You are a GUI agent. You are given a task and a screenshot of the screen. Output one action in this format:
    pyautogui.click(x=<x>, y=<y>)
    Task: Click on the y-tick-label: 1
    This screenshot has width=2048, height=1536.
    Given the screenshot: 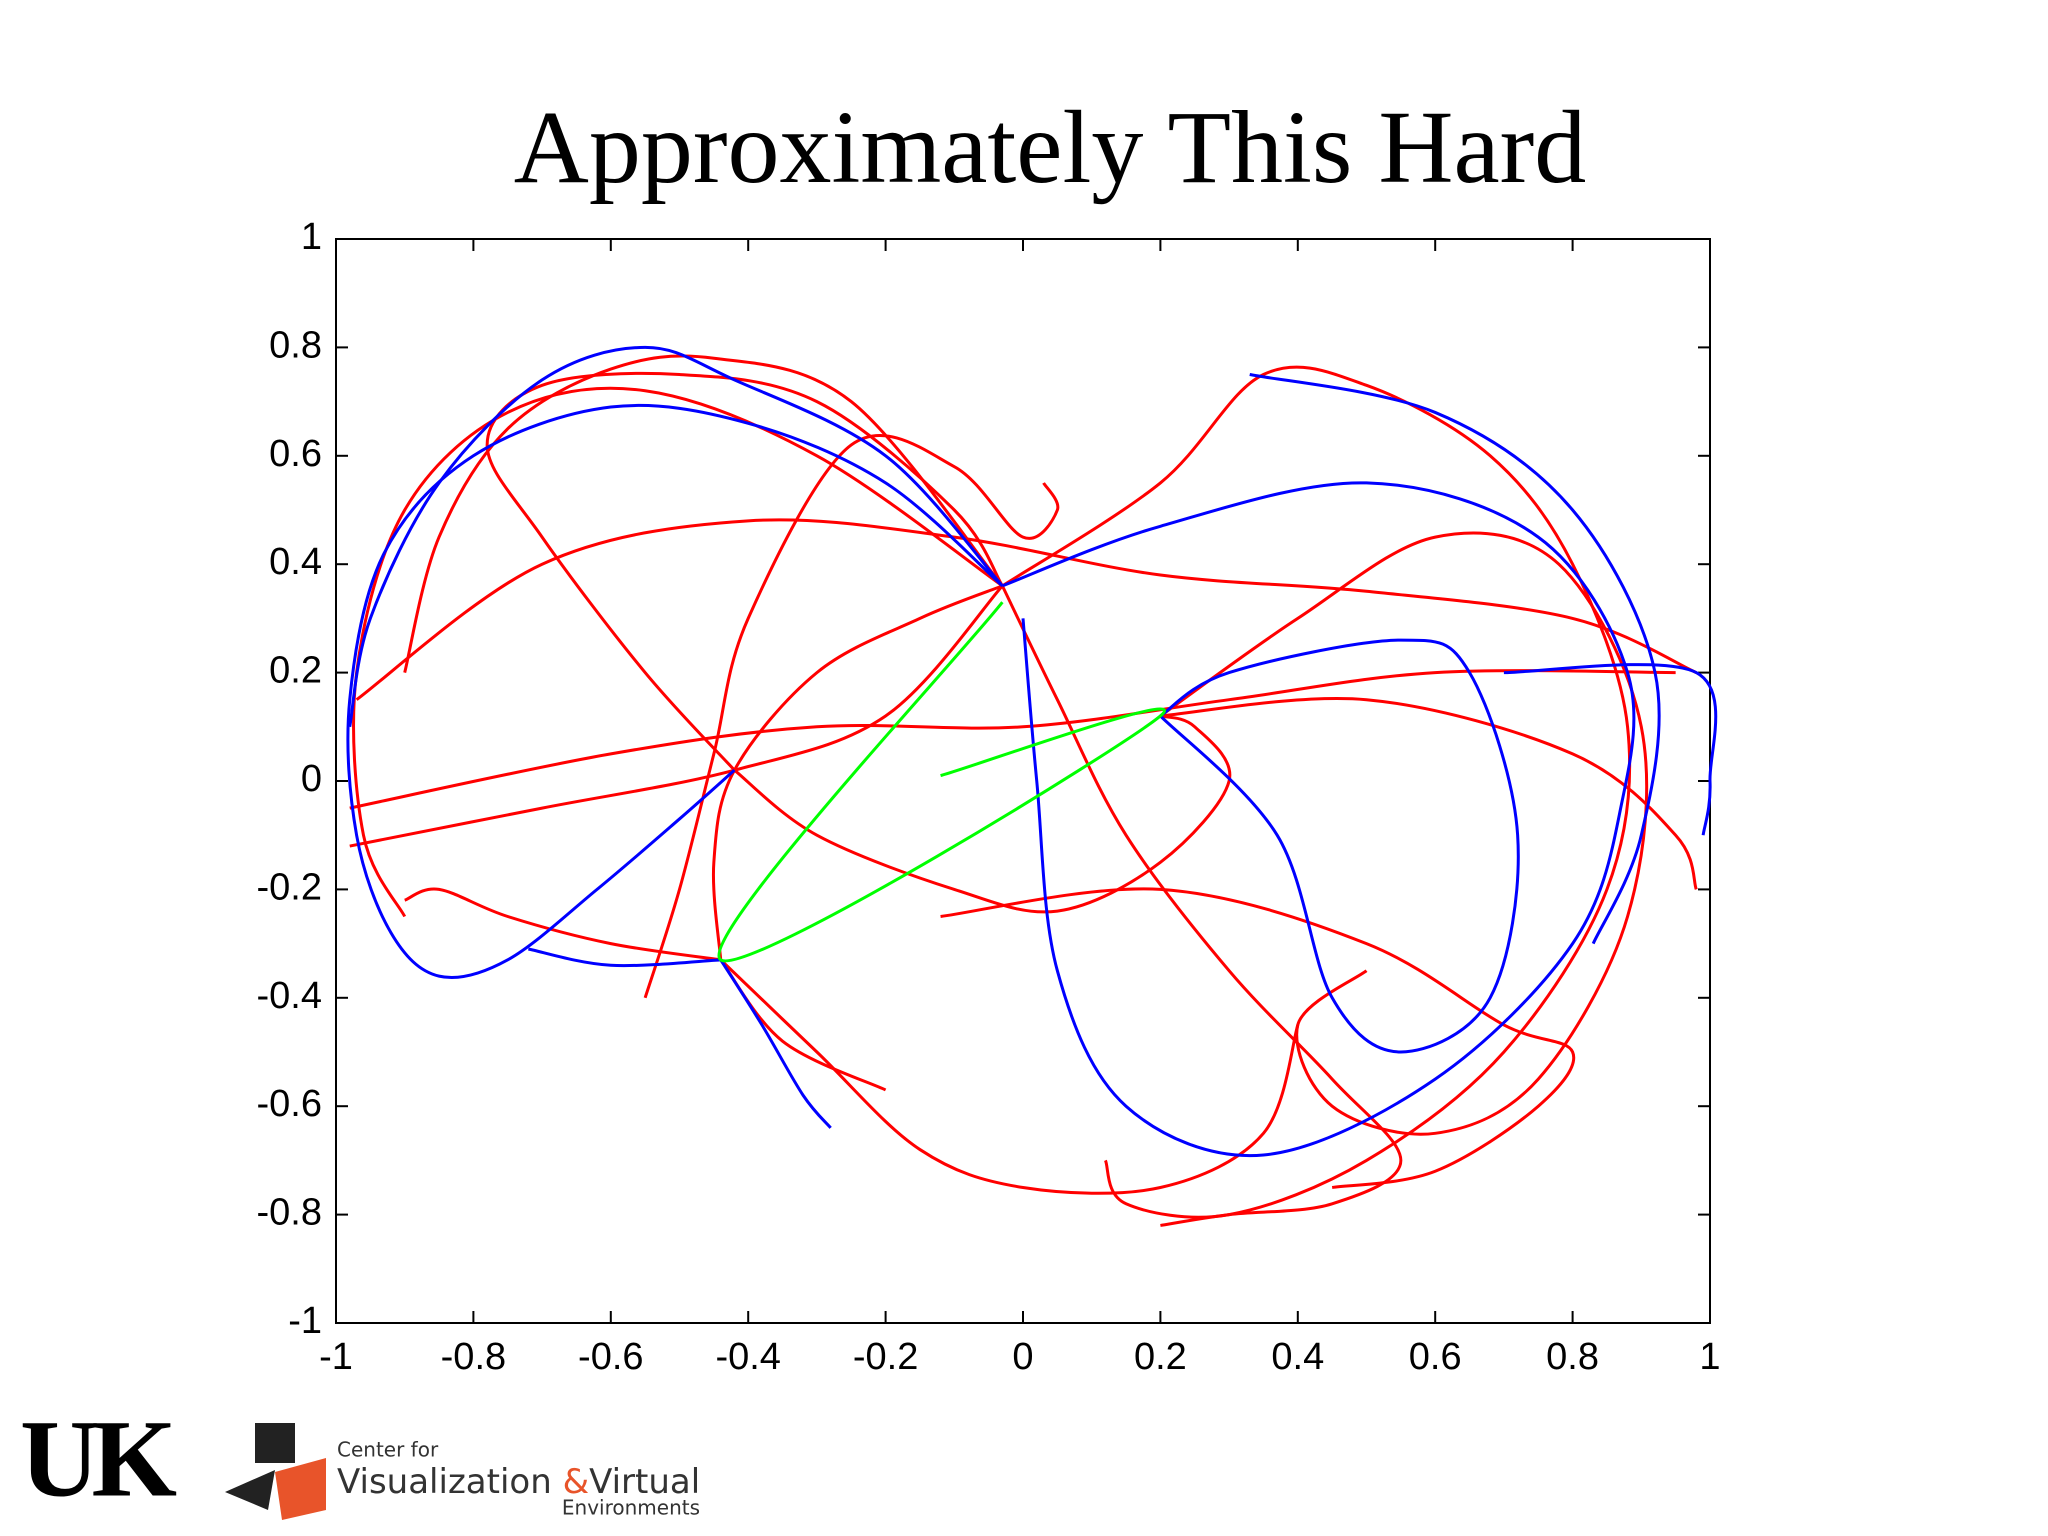 What is the action you would take?
    pyautogui.click(x=311, y=237)
    